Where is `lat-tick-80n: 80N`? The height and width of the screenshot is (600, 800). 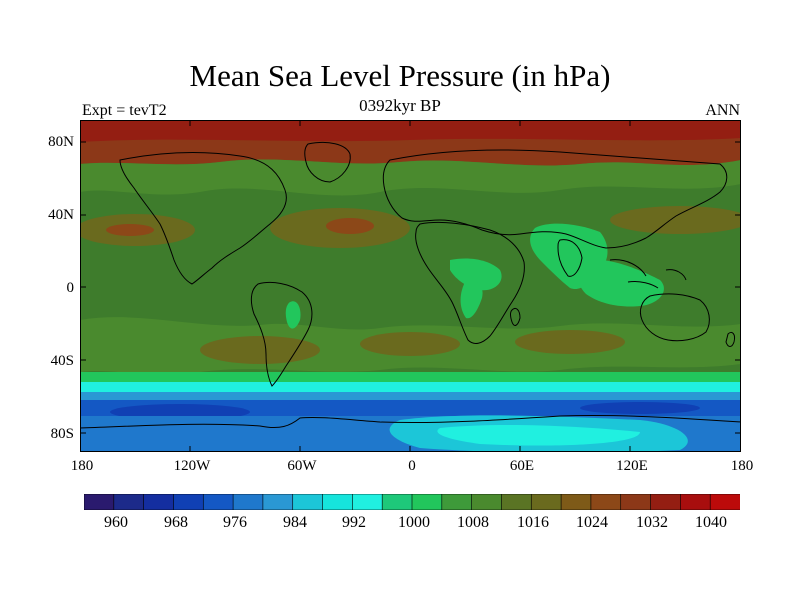 lat-tick-80n: 80N is located at coordinates (61, 142).